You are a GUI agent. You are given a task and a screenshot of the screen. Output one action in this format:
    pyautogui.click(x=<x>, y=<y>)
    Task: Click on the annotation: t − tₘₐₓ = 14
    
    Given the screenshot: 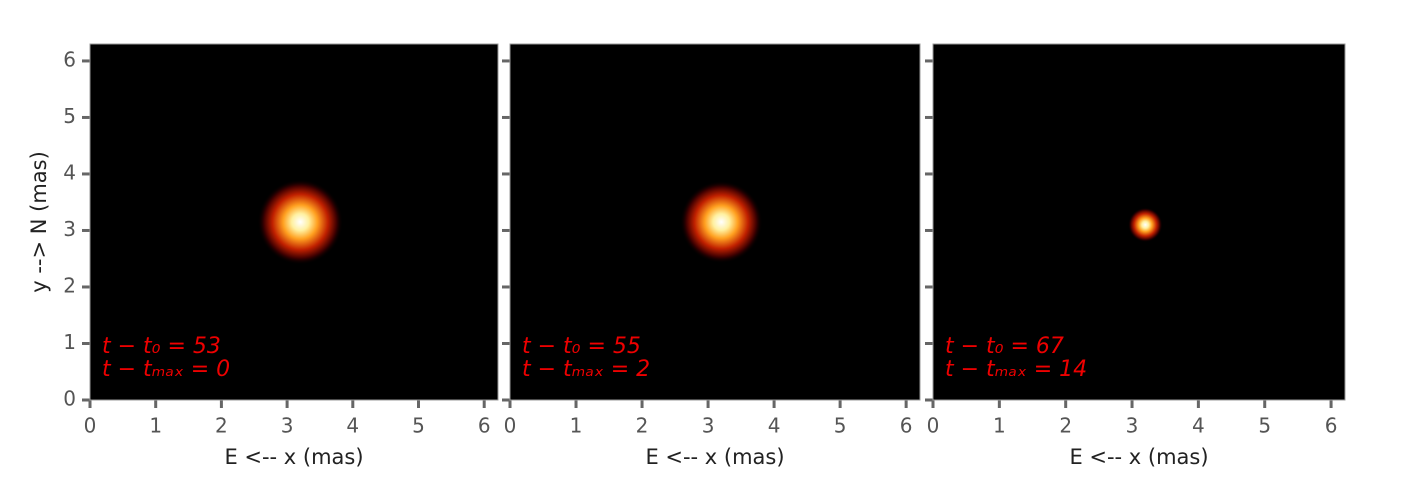 What is the action you would take?
    pyautogui.click(x=1016, y=369)
    